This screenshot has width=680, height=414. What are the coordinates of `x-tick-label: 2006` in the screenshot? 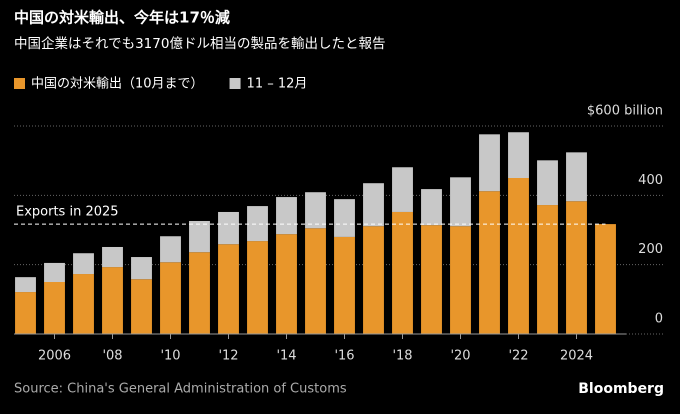 It's located at (54, 356).